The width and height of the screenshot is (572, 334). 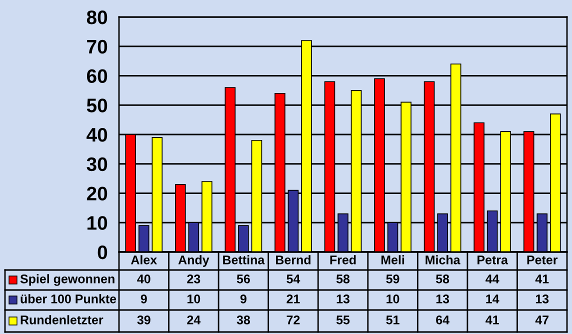 What do you see at coordinates (143, 320) in the screenshot?
I see `data-label: 39` at bounding box center [143, 320].